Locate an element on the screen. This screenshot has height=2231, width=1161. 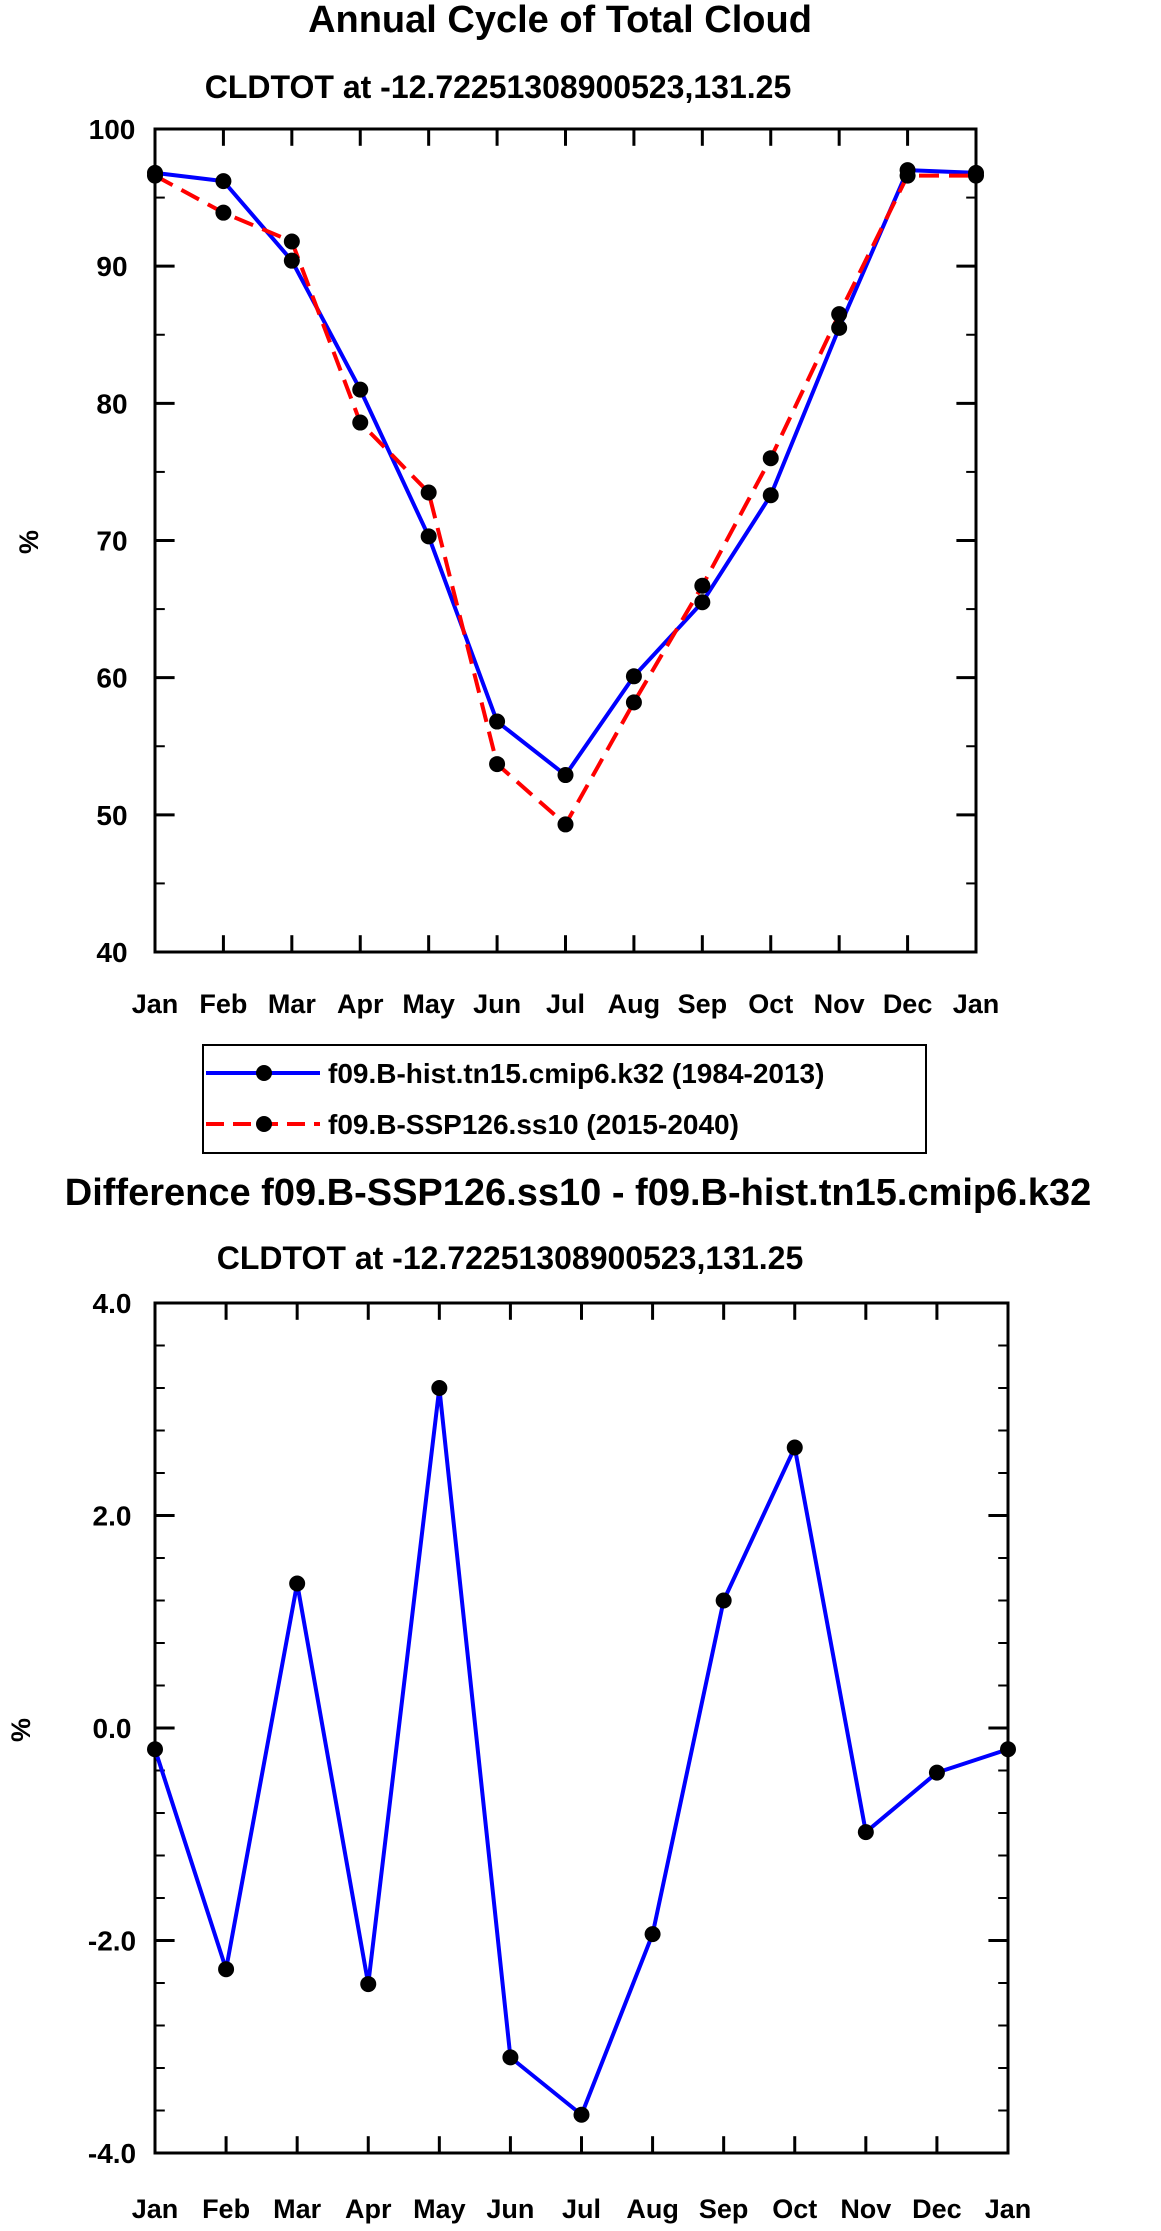
chart1-y-tick-labels: 40 50 60 70 80 90 100 is located at coordinates (112, 541).